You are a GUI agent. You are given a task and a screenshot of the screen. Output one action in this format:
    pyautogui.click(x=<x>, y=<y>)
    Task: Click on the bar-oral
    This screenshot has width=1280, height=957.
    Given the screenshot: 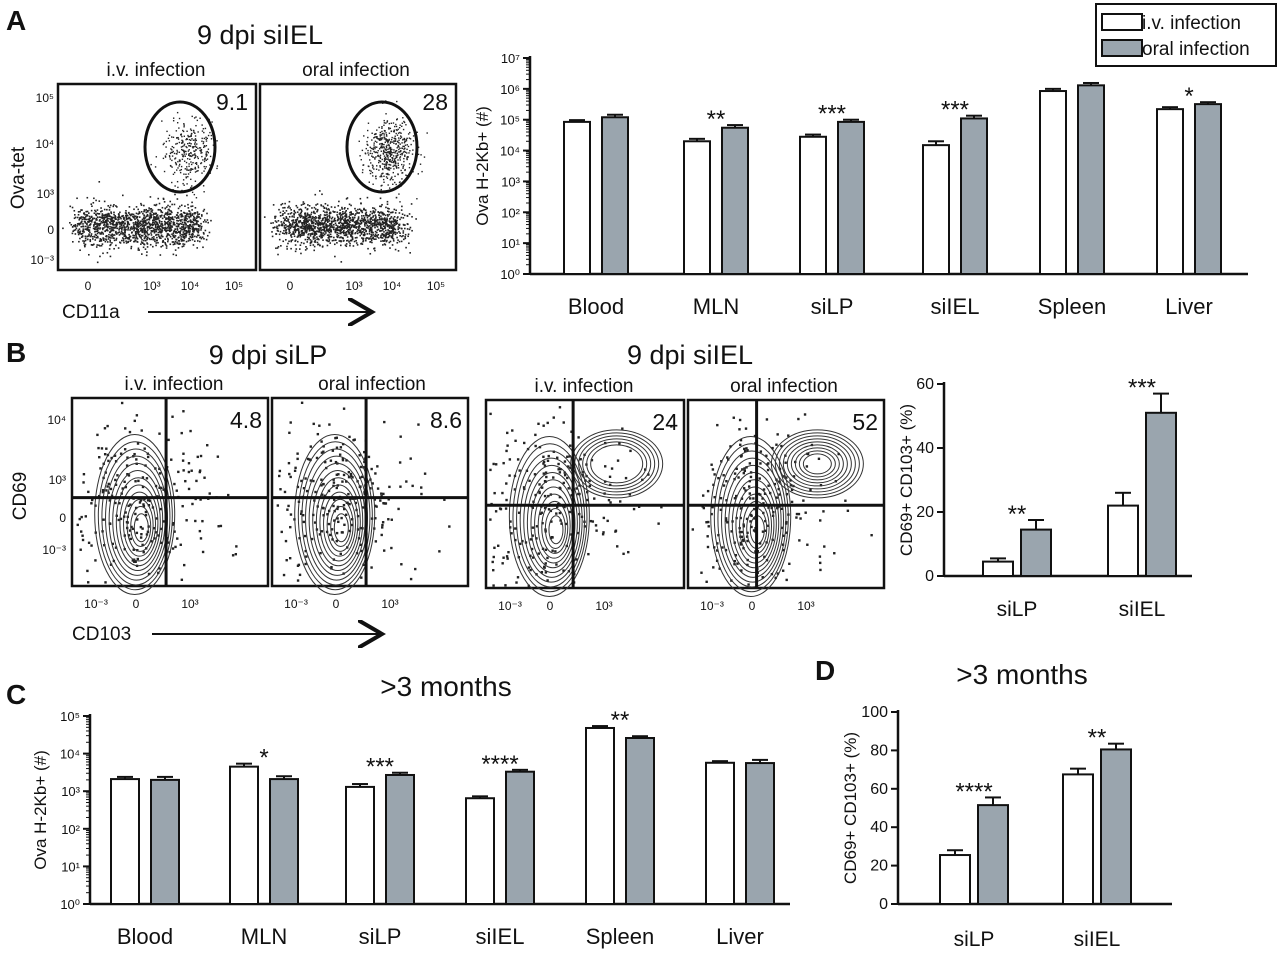 What is the action you would take?
    pyautogui.click(x=1116, y=826)
    